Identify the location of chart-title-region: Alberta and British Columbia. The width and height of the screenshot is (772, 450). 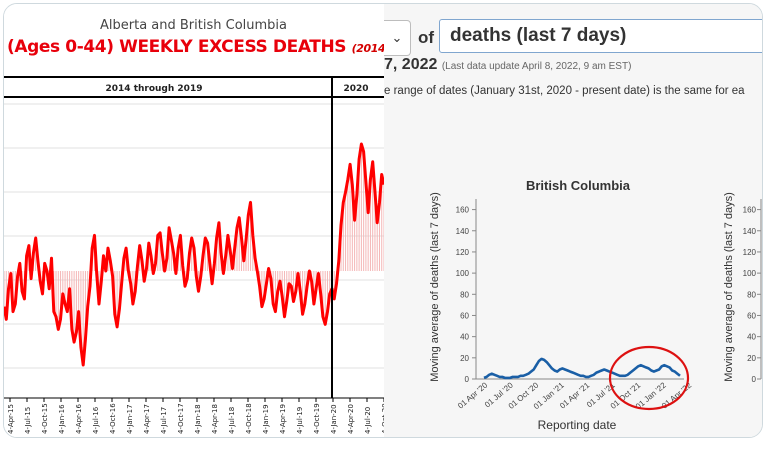
(193, 25).